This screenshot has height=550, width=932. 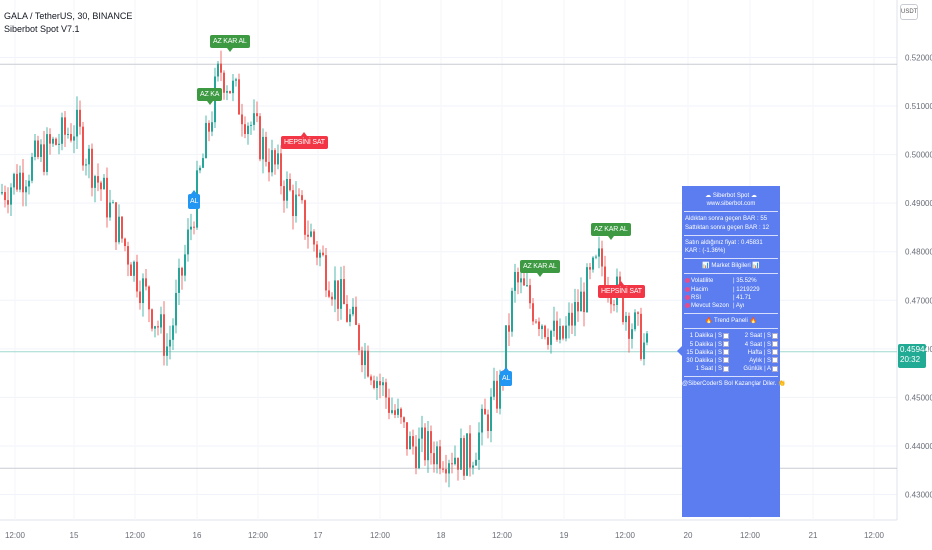 I want to click on trend-item: 5 Dakika | S, so click(x=705, y=345).